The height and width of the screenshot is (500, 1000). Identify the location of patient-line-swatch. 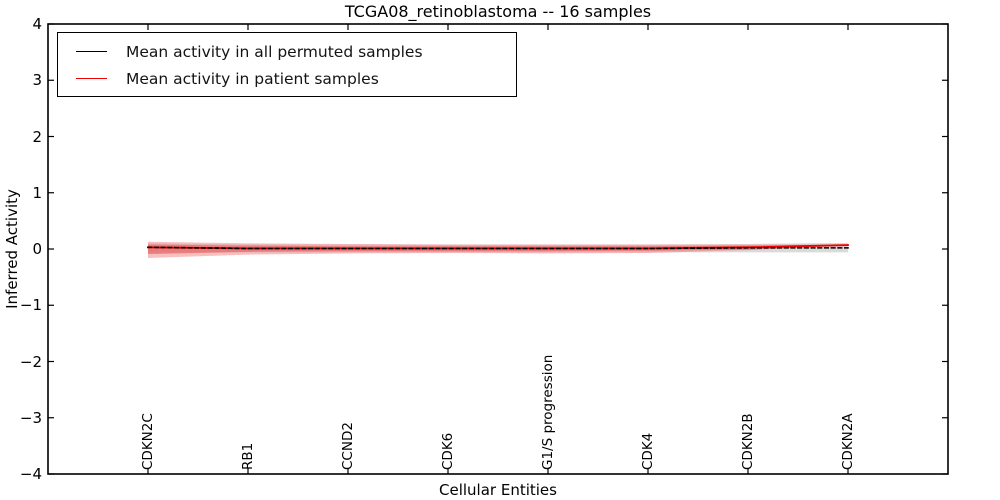
(91, 78).